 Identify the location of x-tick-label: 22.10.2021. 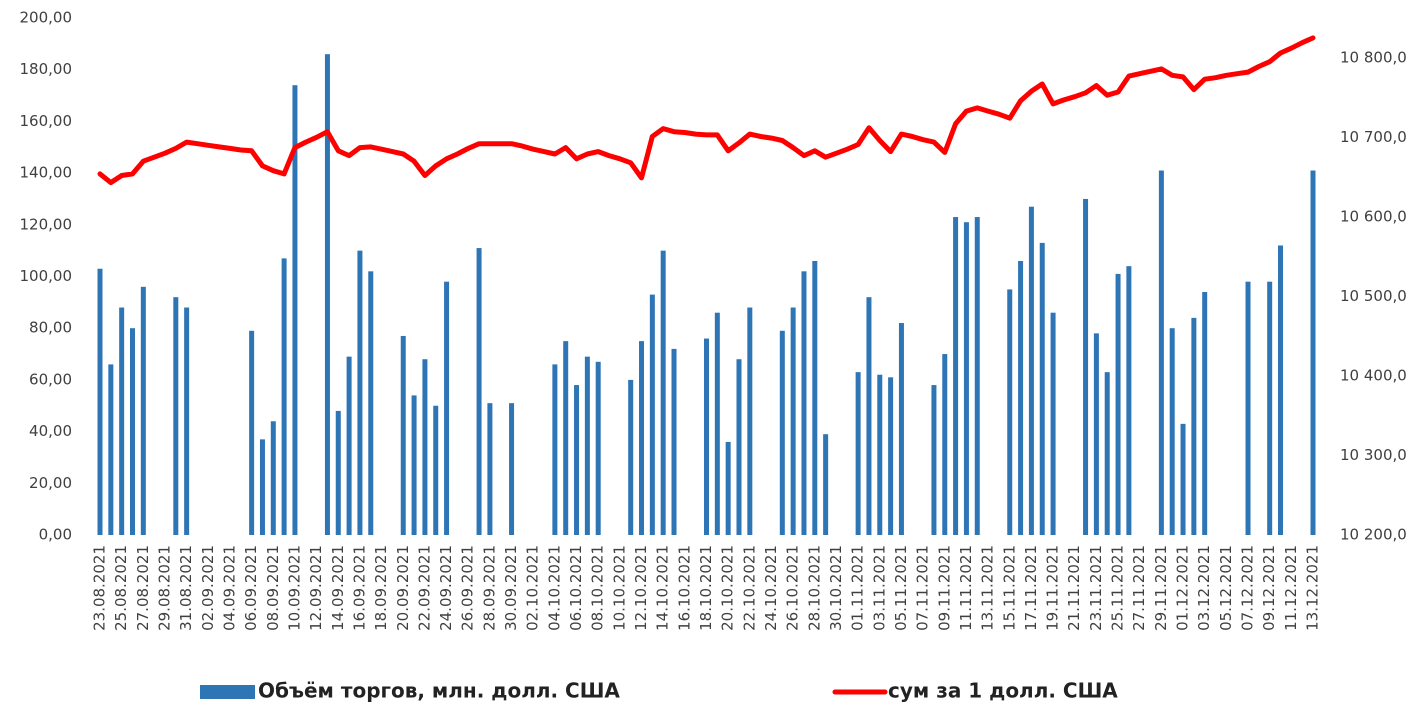
(749, 588).